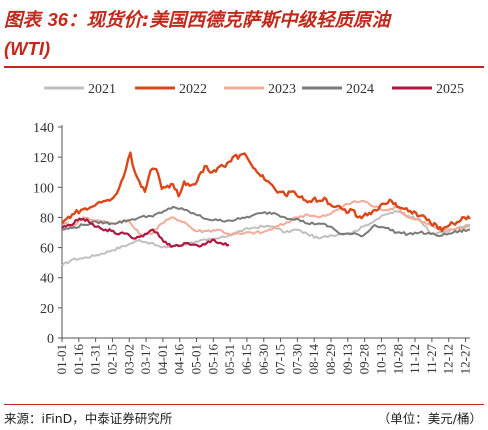  I want to click on x-tick-label: 03-02, so click(128, 359).